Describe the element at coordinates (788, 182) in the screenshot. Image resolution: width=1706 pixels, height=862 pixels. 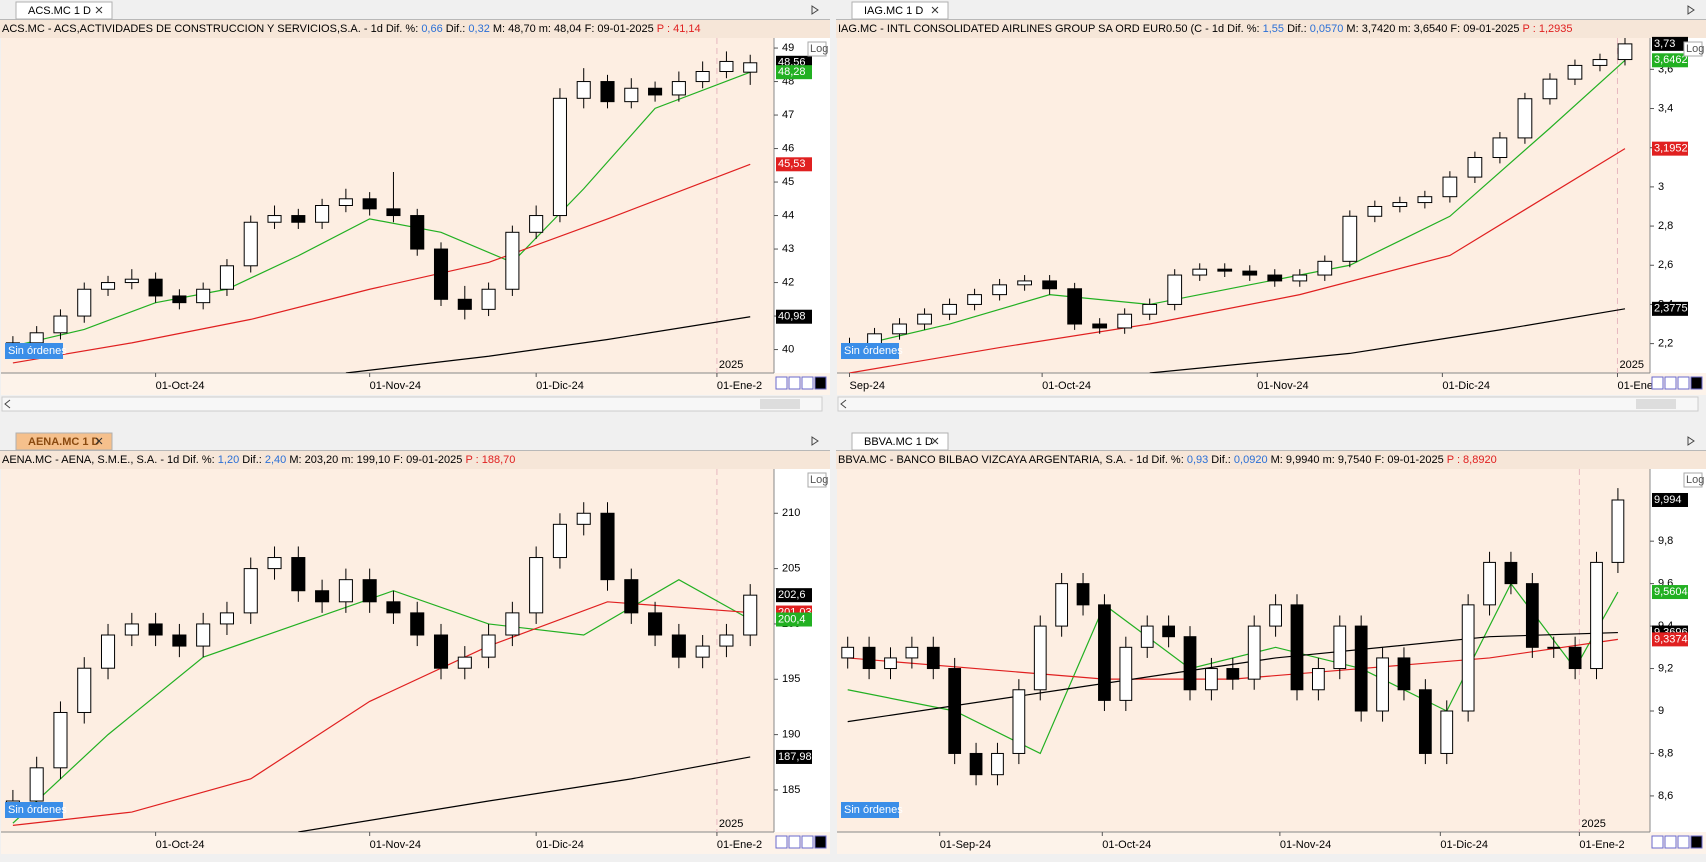
I see `y-tick-label: 45` at that location.